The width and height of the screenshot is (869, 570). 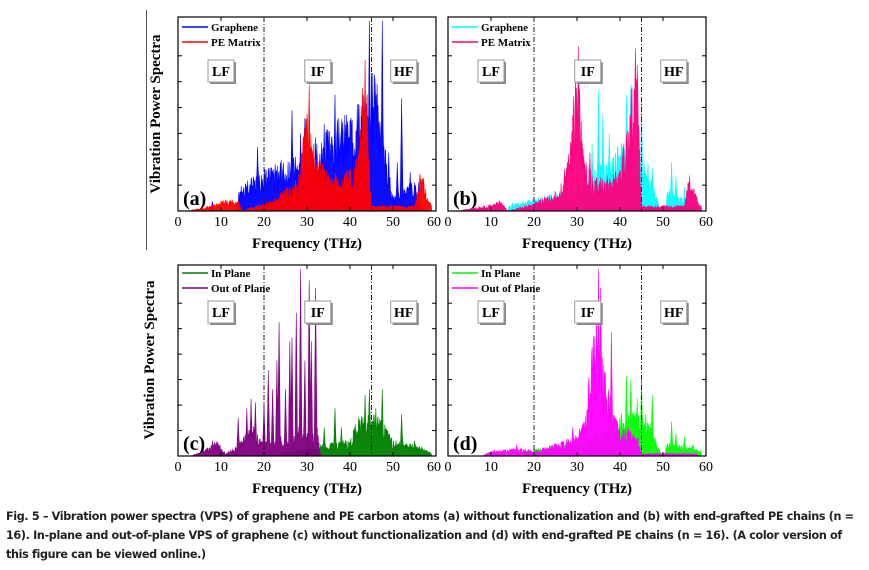 What do you see at coordinates (465, 199) in the screenshot?
I see `panel-label: (b)` at bounding box center [465, 199].